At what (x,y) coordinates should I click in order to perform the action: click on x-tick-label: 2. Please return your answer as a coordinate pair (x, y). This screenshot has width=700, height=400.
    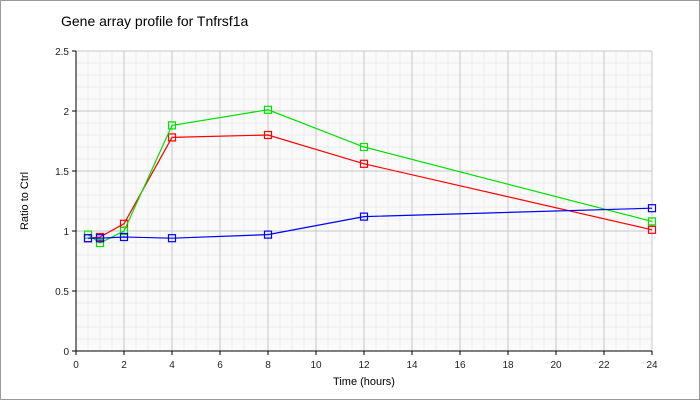
    Looking at the image, I should click on (124, 365).